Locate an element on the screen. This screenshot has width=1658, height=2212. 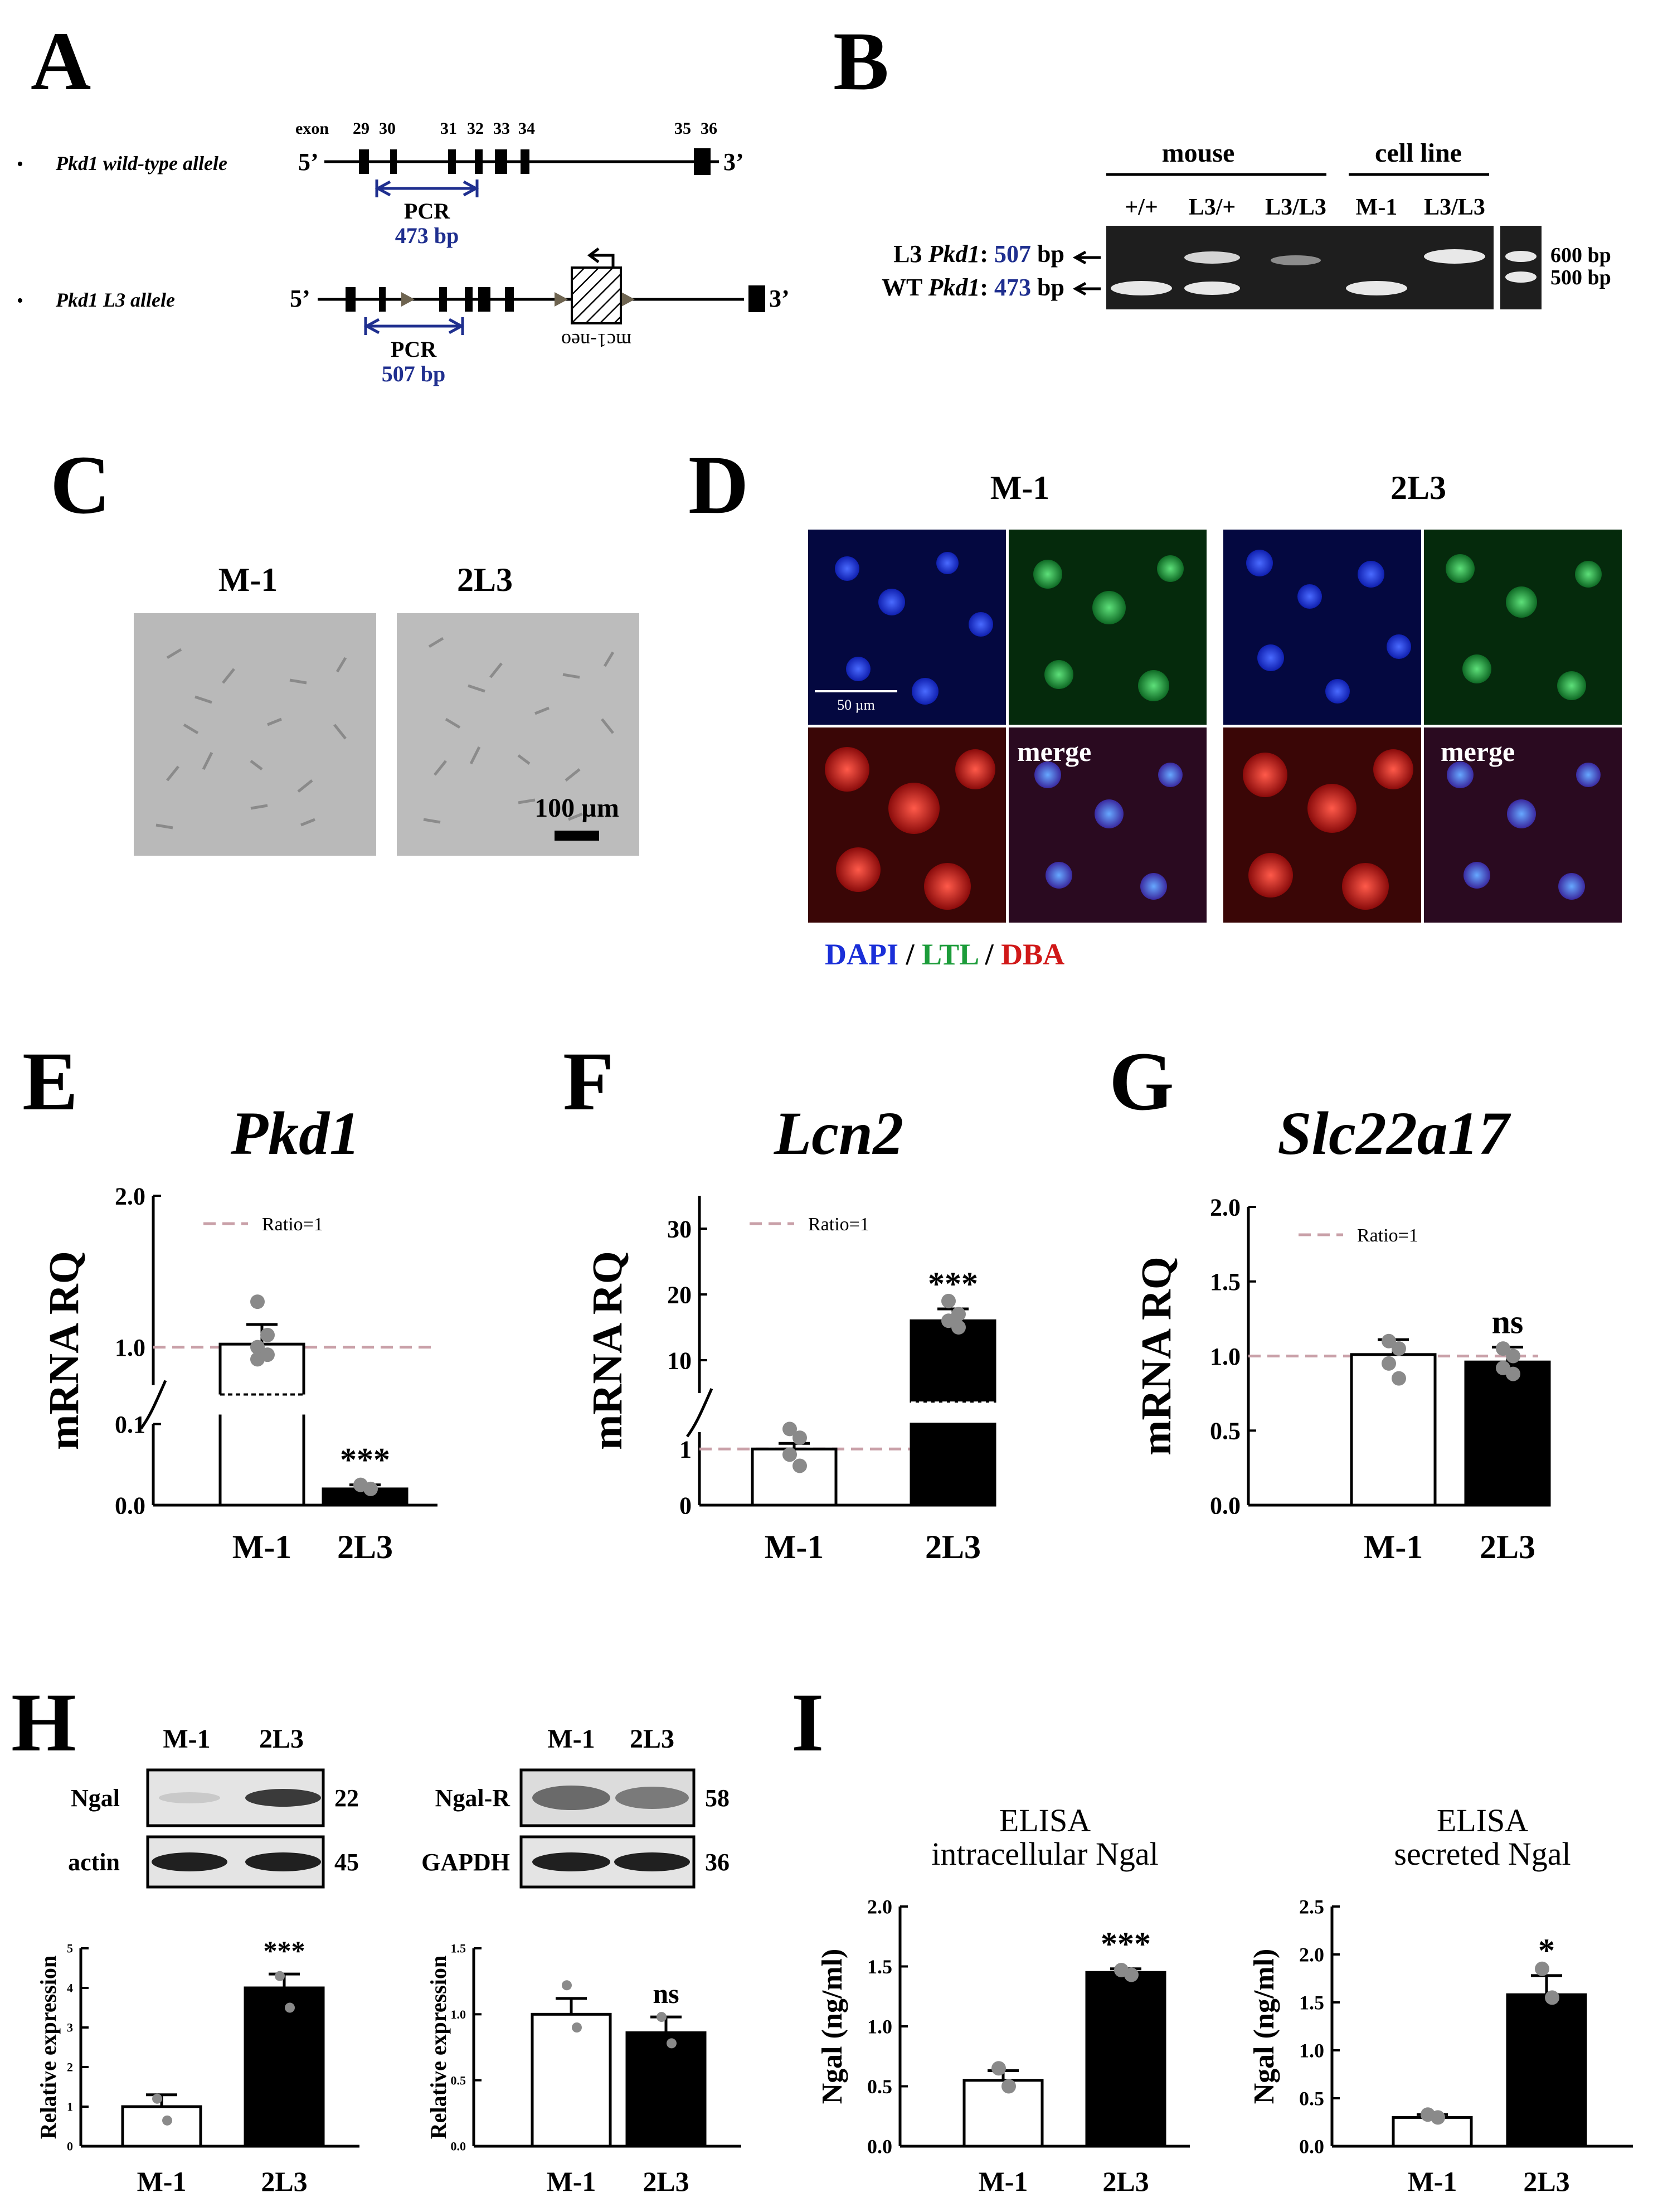
chart-title-line: intracellular Ngal is located at coordinates (1044, 1854).